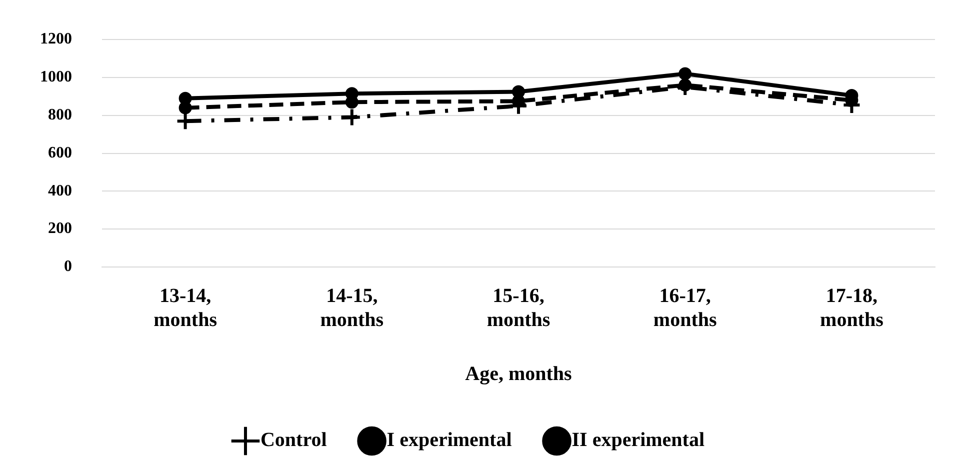  I want to click on y-tick-label: 1200, so click(56, 39).